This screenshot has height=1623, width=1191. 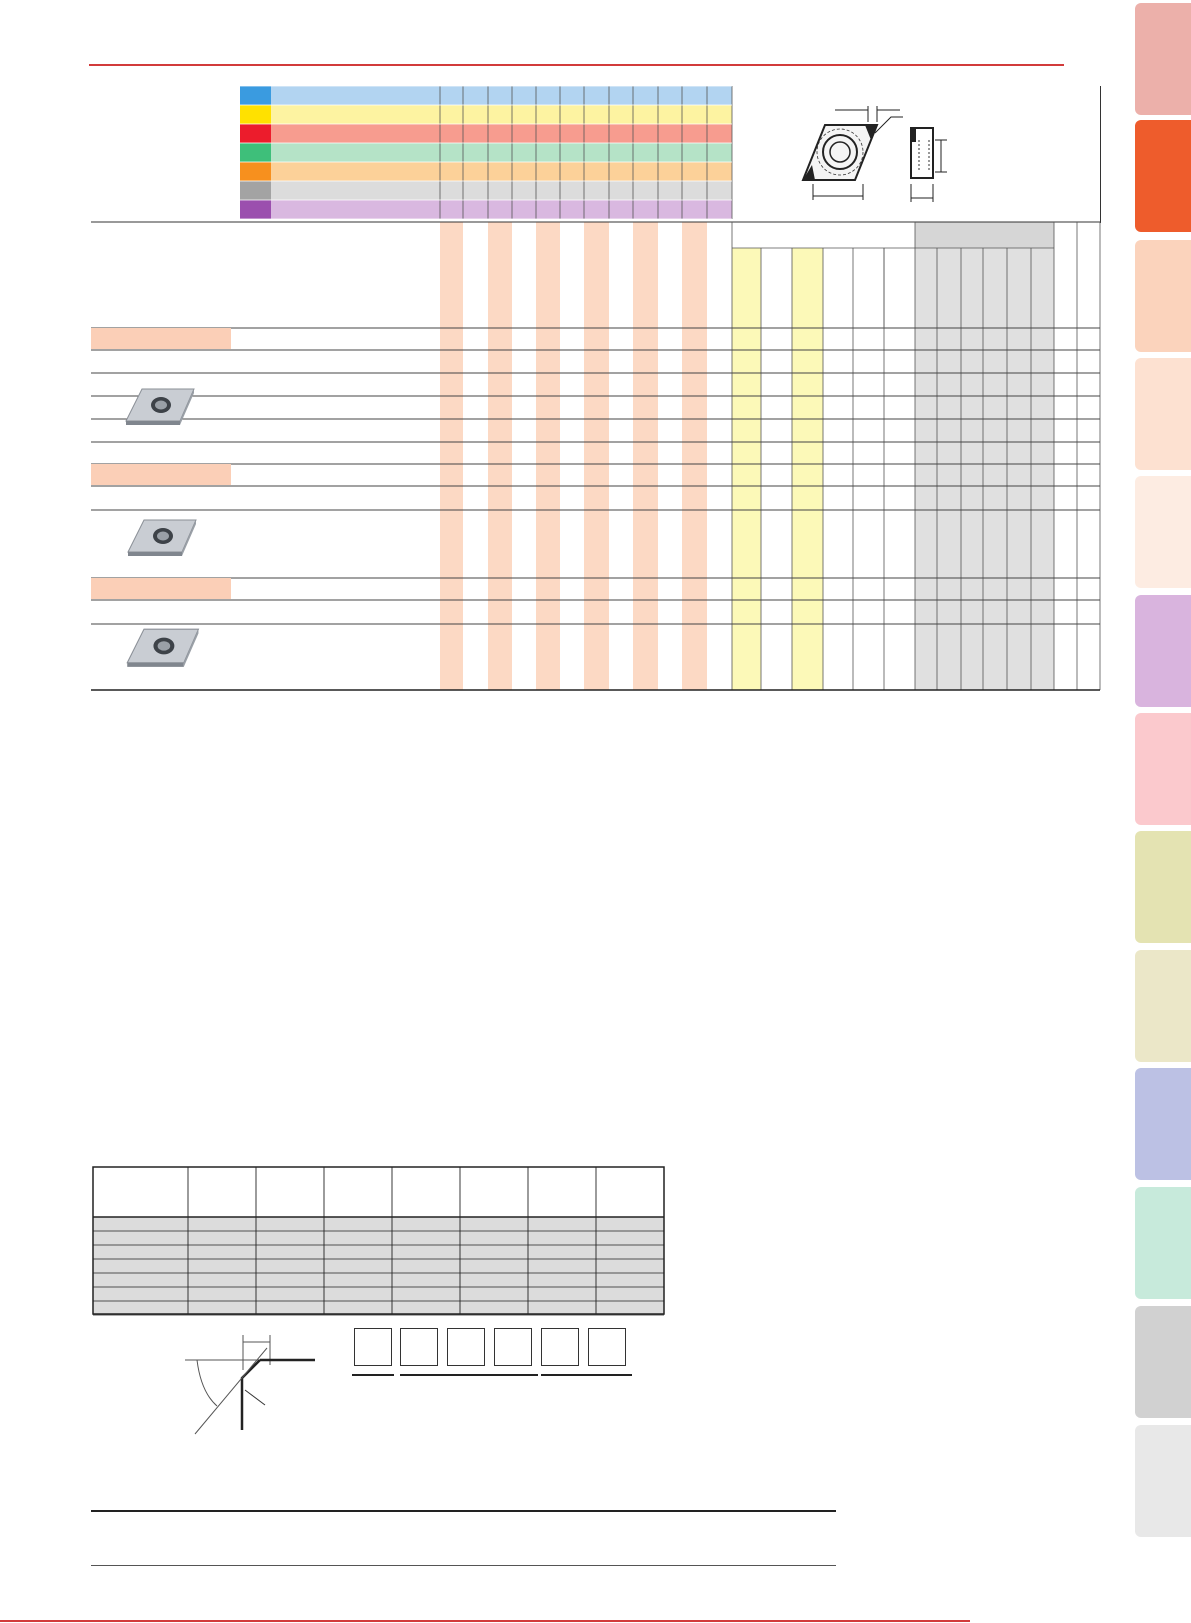 What do you see at coordinates (1100, 154) in the screenshot?
I see `header-divider` at bounding box center [1100, 154].